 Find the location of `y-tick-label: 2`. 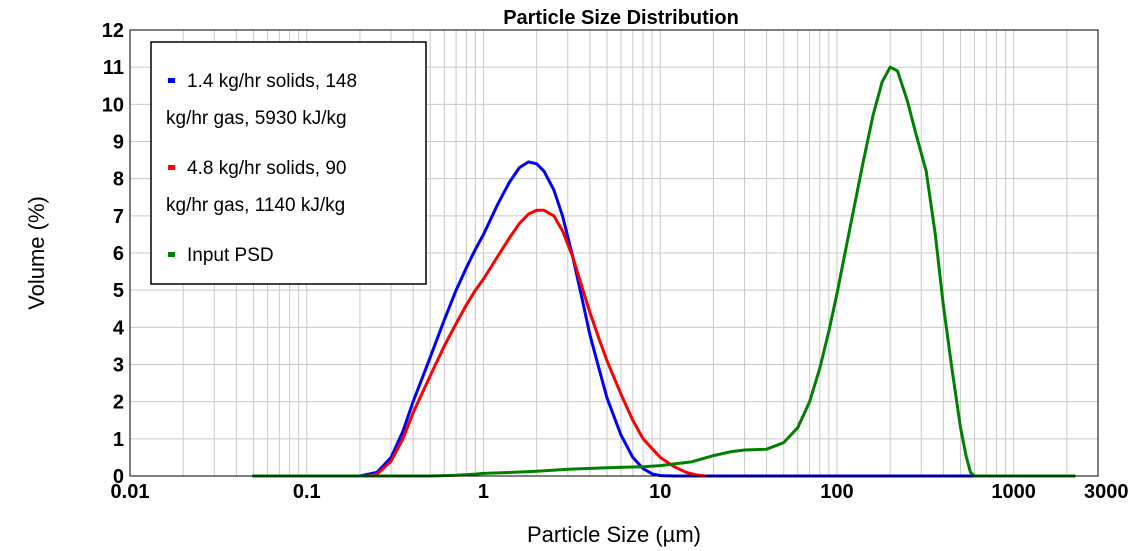

y-tick-label: 2 is located at coordinates (118, 403).